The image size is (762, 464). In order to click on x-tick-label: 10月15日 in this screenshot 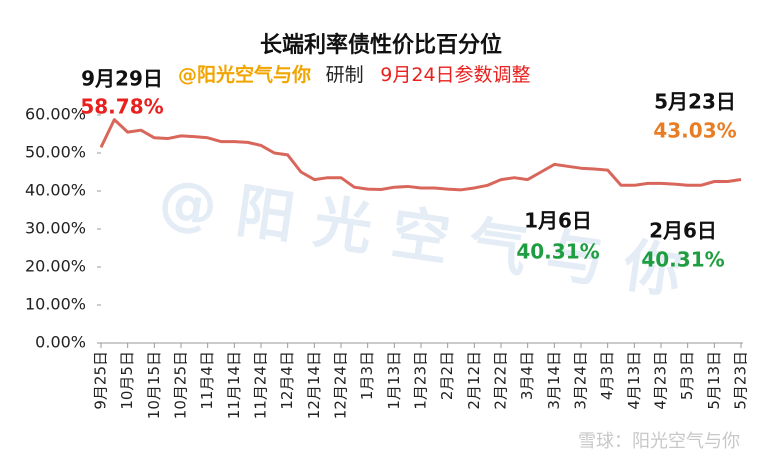, I will do `click(154, 385)`.